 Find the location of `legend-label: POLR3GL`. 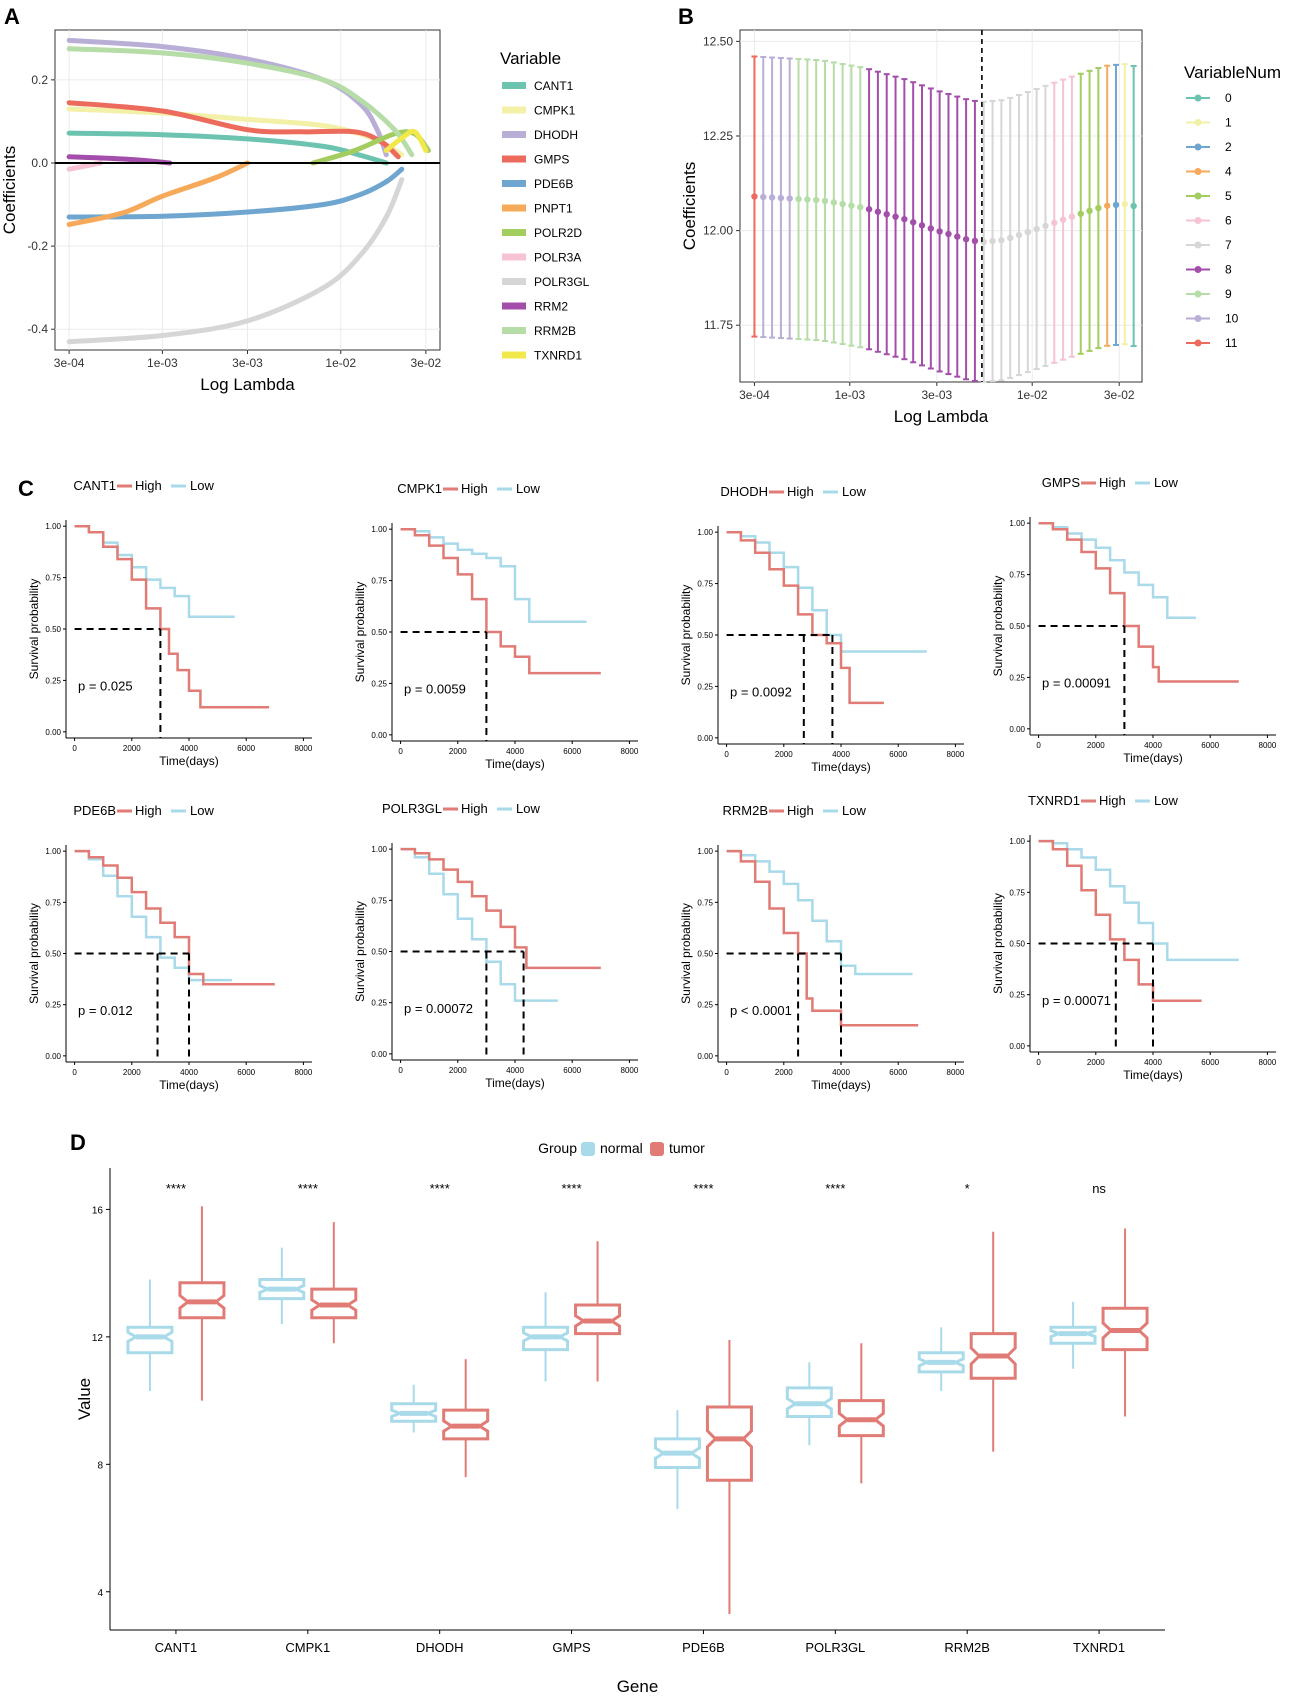

legend-label: POLR3GL is located at coordinates (562, 282).